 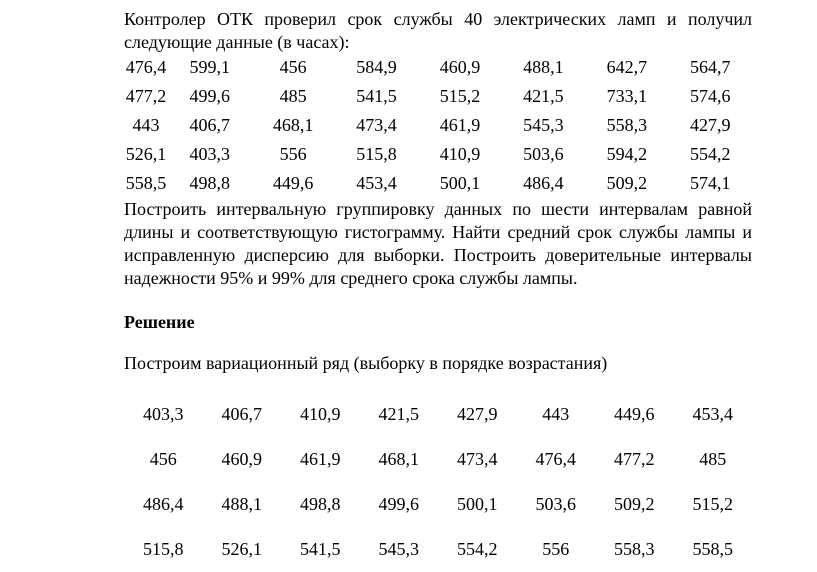 I want to click on table-row: 477,2 499,6 485 541,5 515,2 421,5 733,1 574,6, so click(x=438, y=96).